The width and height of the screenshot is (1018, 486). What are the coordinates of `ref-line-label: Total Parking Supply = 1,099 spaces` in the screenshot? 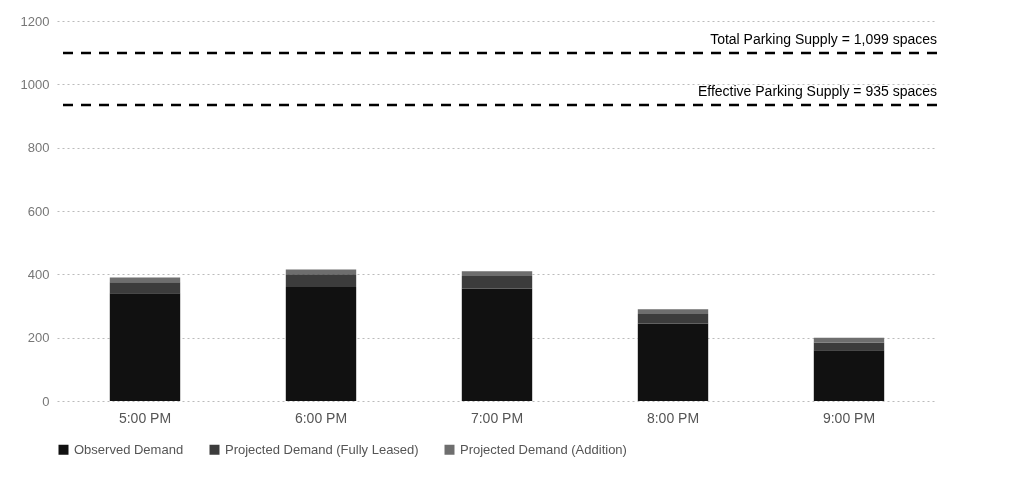 It's located at (823, 38).